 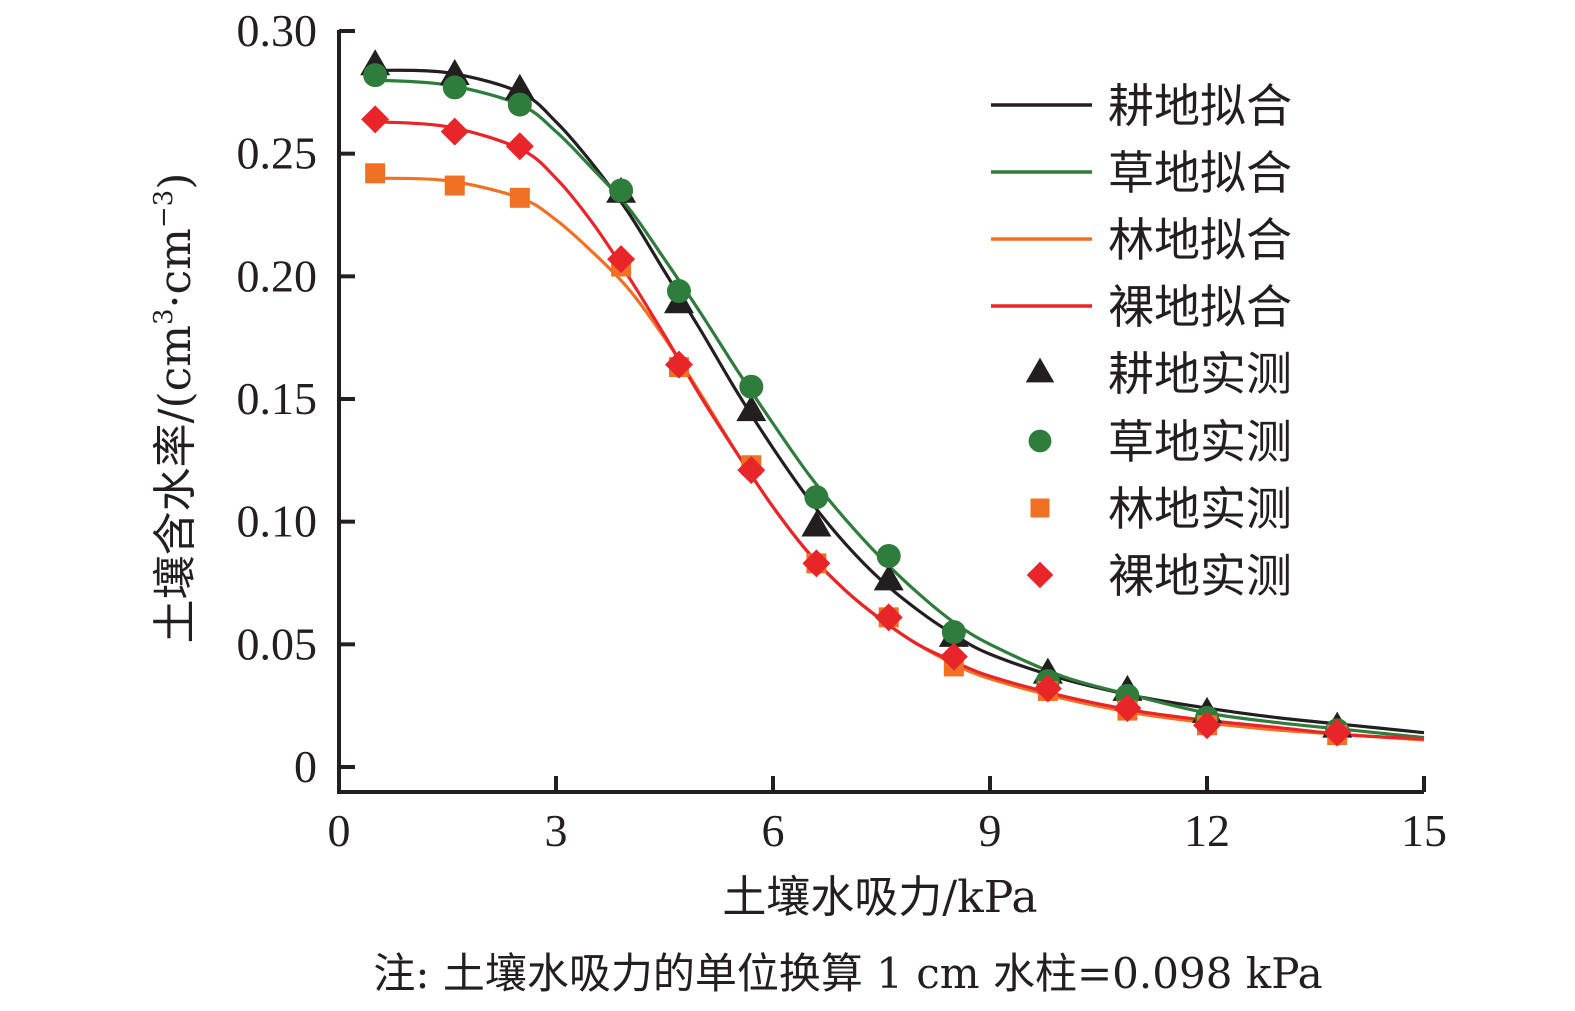 What do you see at coordinates (1200, 442) in the screenshot?
I see `legend-label: 草地实测` at bounding box center [1200, 442].